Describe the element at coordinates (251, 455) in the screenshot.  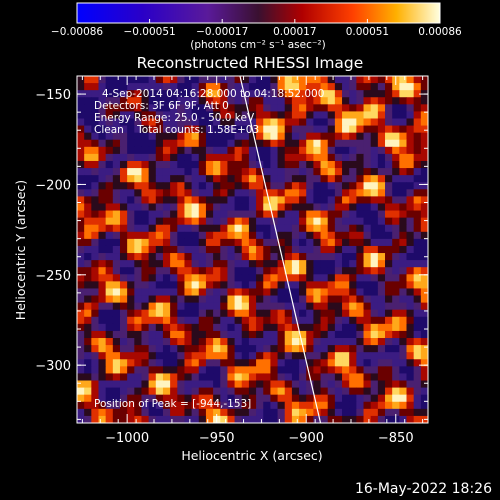
I see `x-axis-label: Heliocentric X (arcsec)` at that location.